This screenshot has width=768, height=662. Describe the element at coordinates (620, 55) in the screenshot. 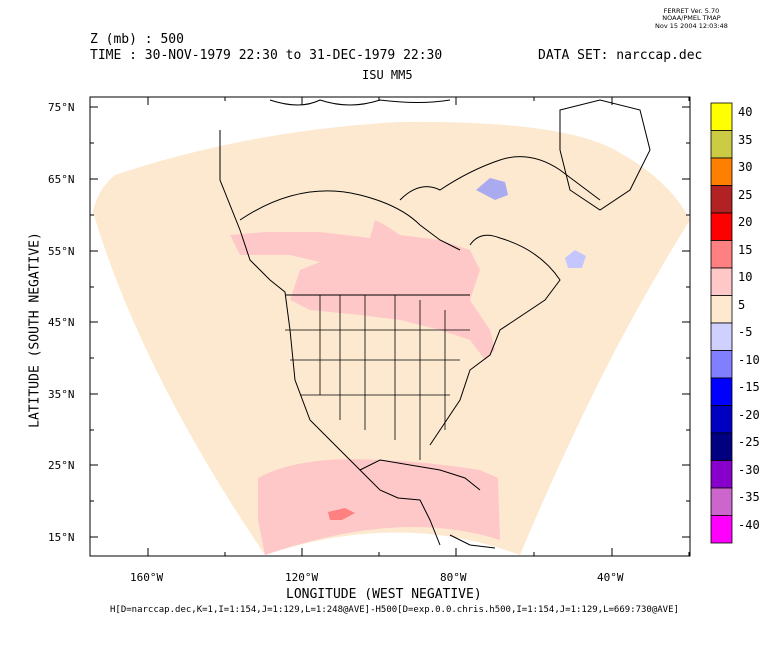

I see `dataset-label: DATA SET: narccap.dec` at that location.